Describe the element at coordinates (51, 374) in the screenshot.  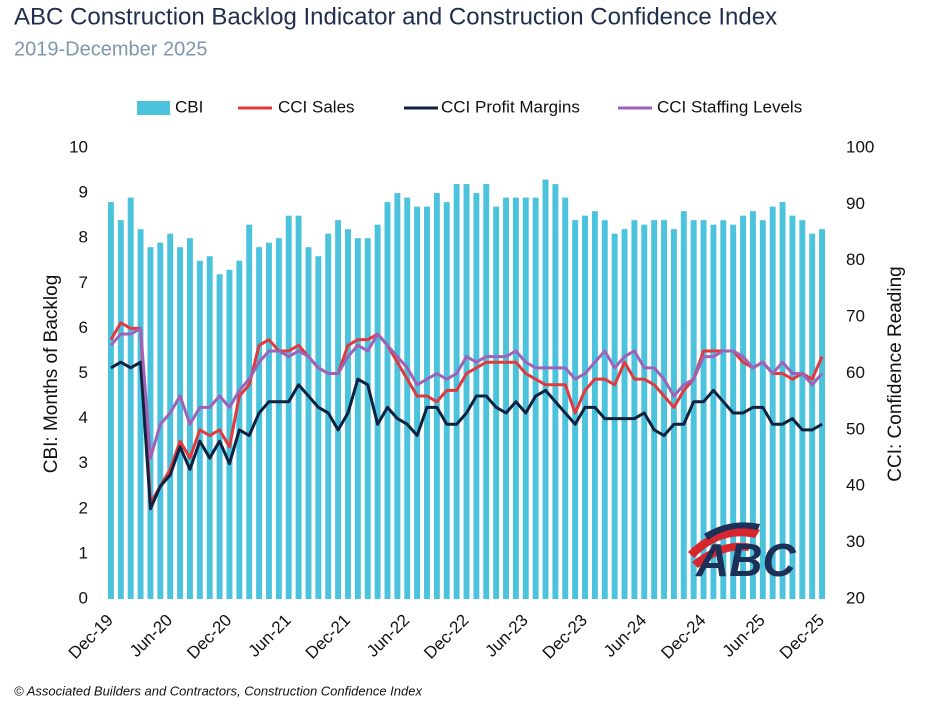
I see `y-axis-title: CBI: Months of Backlog` at that location.